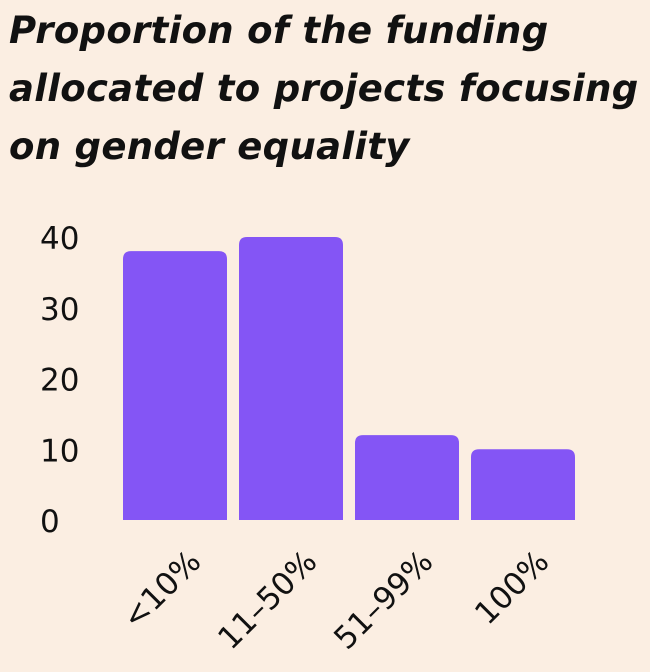 This screenshot has height=672, width=650. I want to click on y-tick-label: 30, so click(59, 310).